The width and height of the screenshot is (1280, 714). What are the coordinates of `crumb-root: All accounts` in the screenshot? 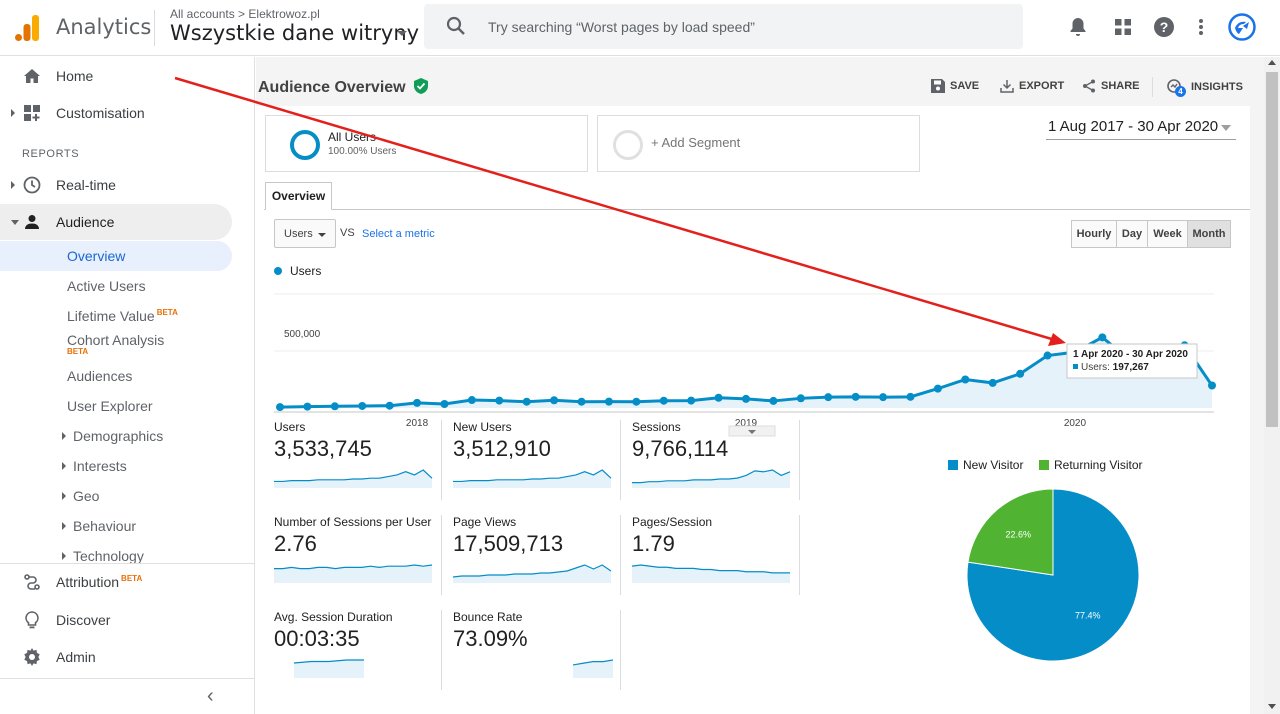 It's located at (202, 14).